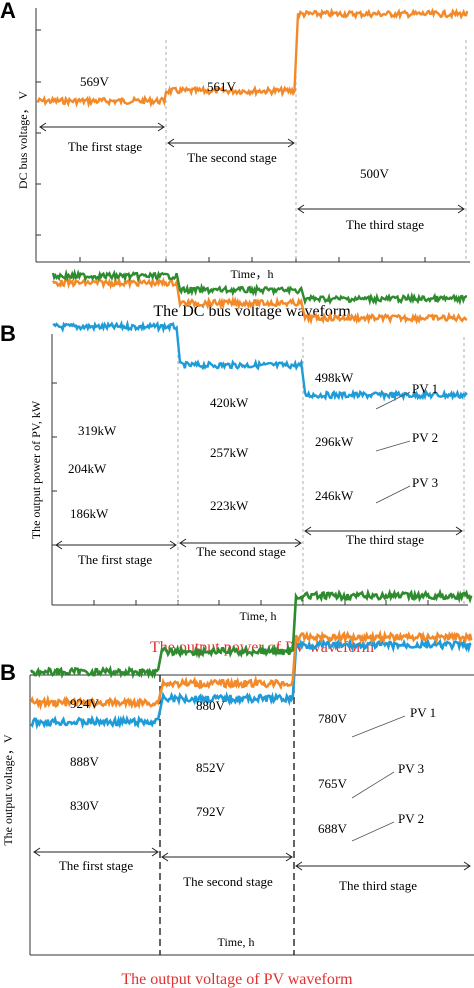 This screenshot has width=474, height=988. What do you see at coordinates (8, 790) in the screenshot?
I see `panel-c-ylabel: The output voltage，V` at bounding box center [8, 790].